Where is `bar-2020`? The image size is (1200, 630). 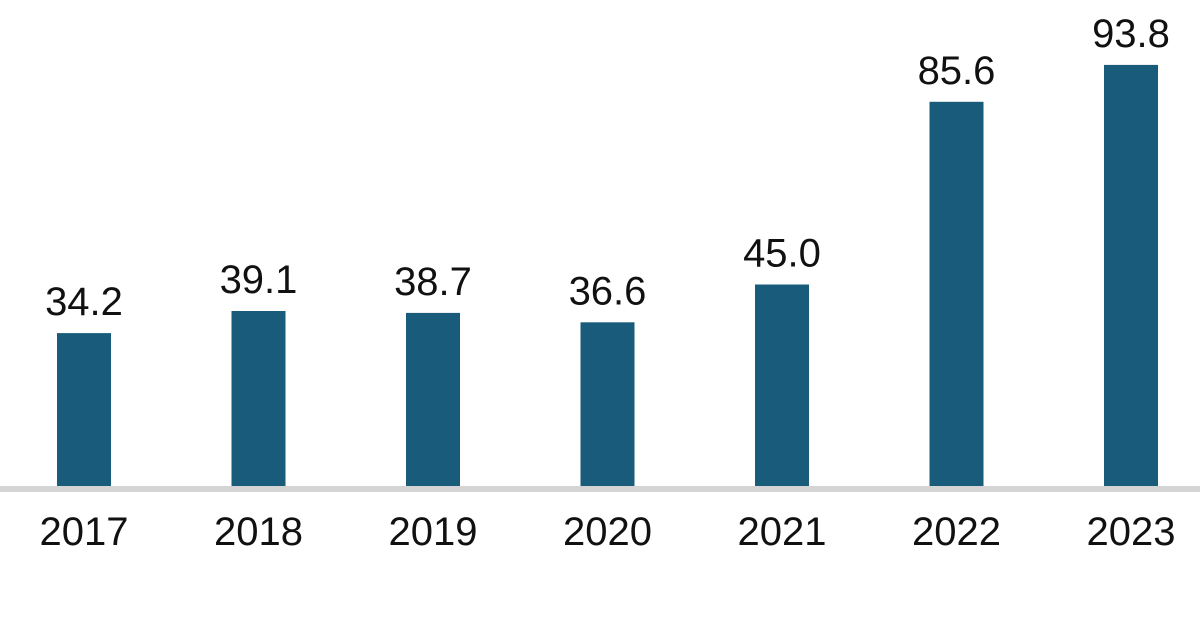
bar-2020 is located at coordinates (607, 404).